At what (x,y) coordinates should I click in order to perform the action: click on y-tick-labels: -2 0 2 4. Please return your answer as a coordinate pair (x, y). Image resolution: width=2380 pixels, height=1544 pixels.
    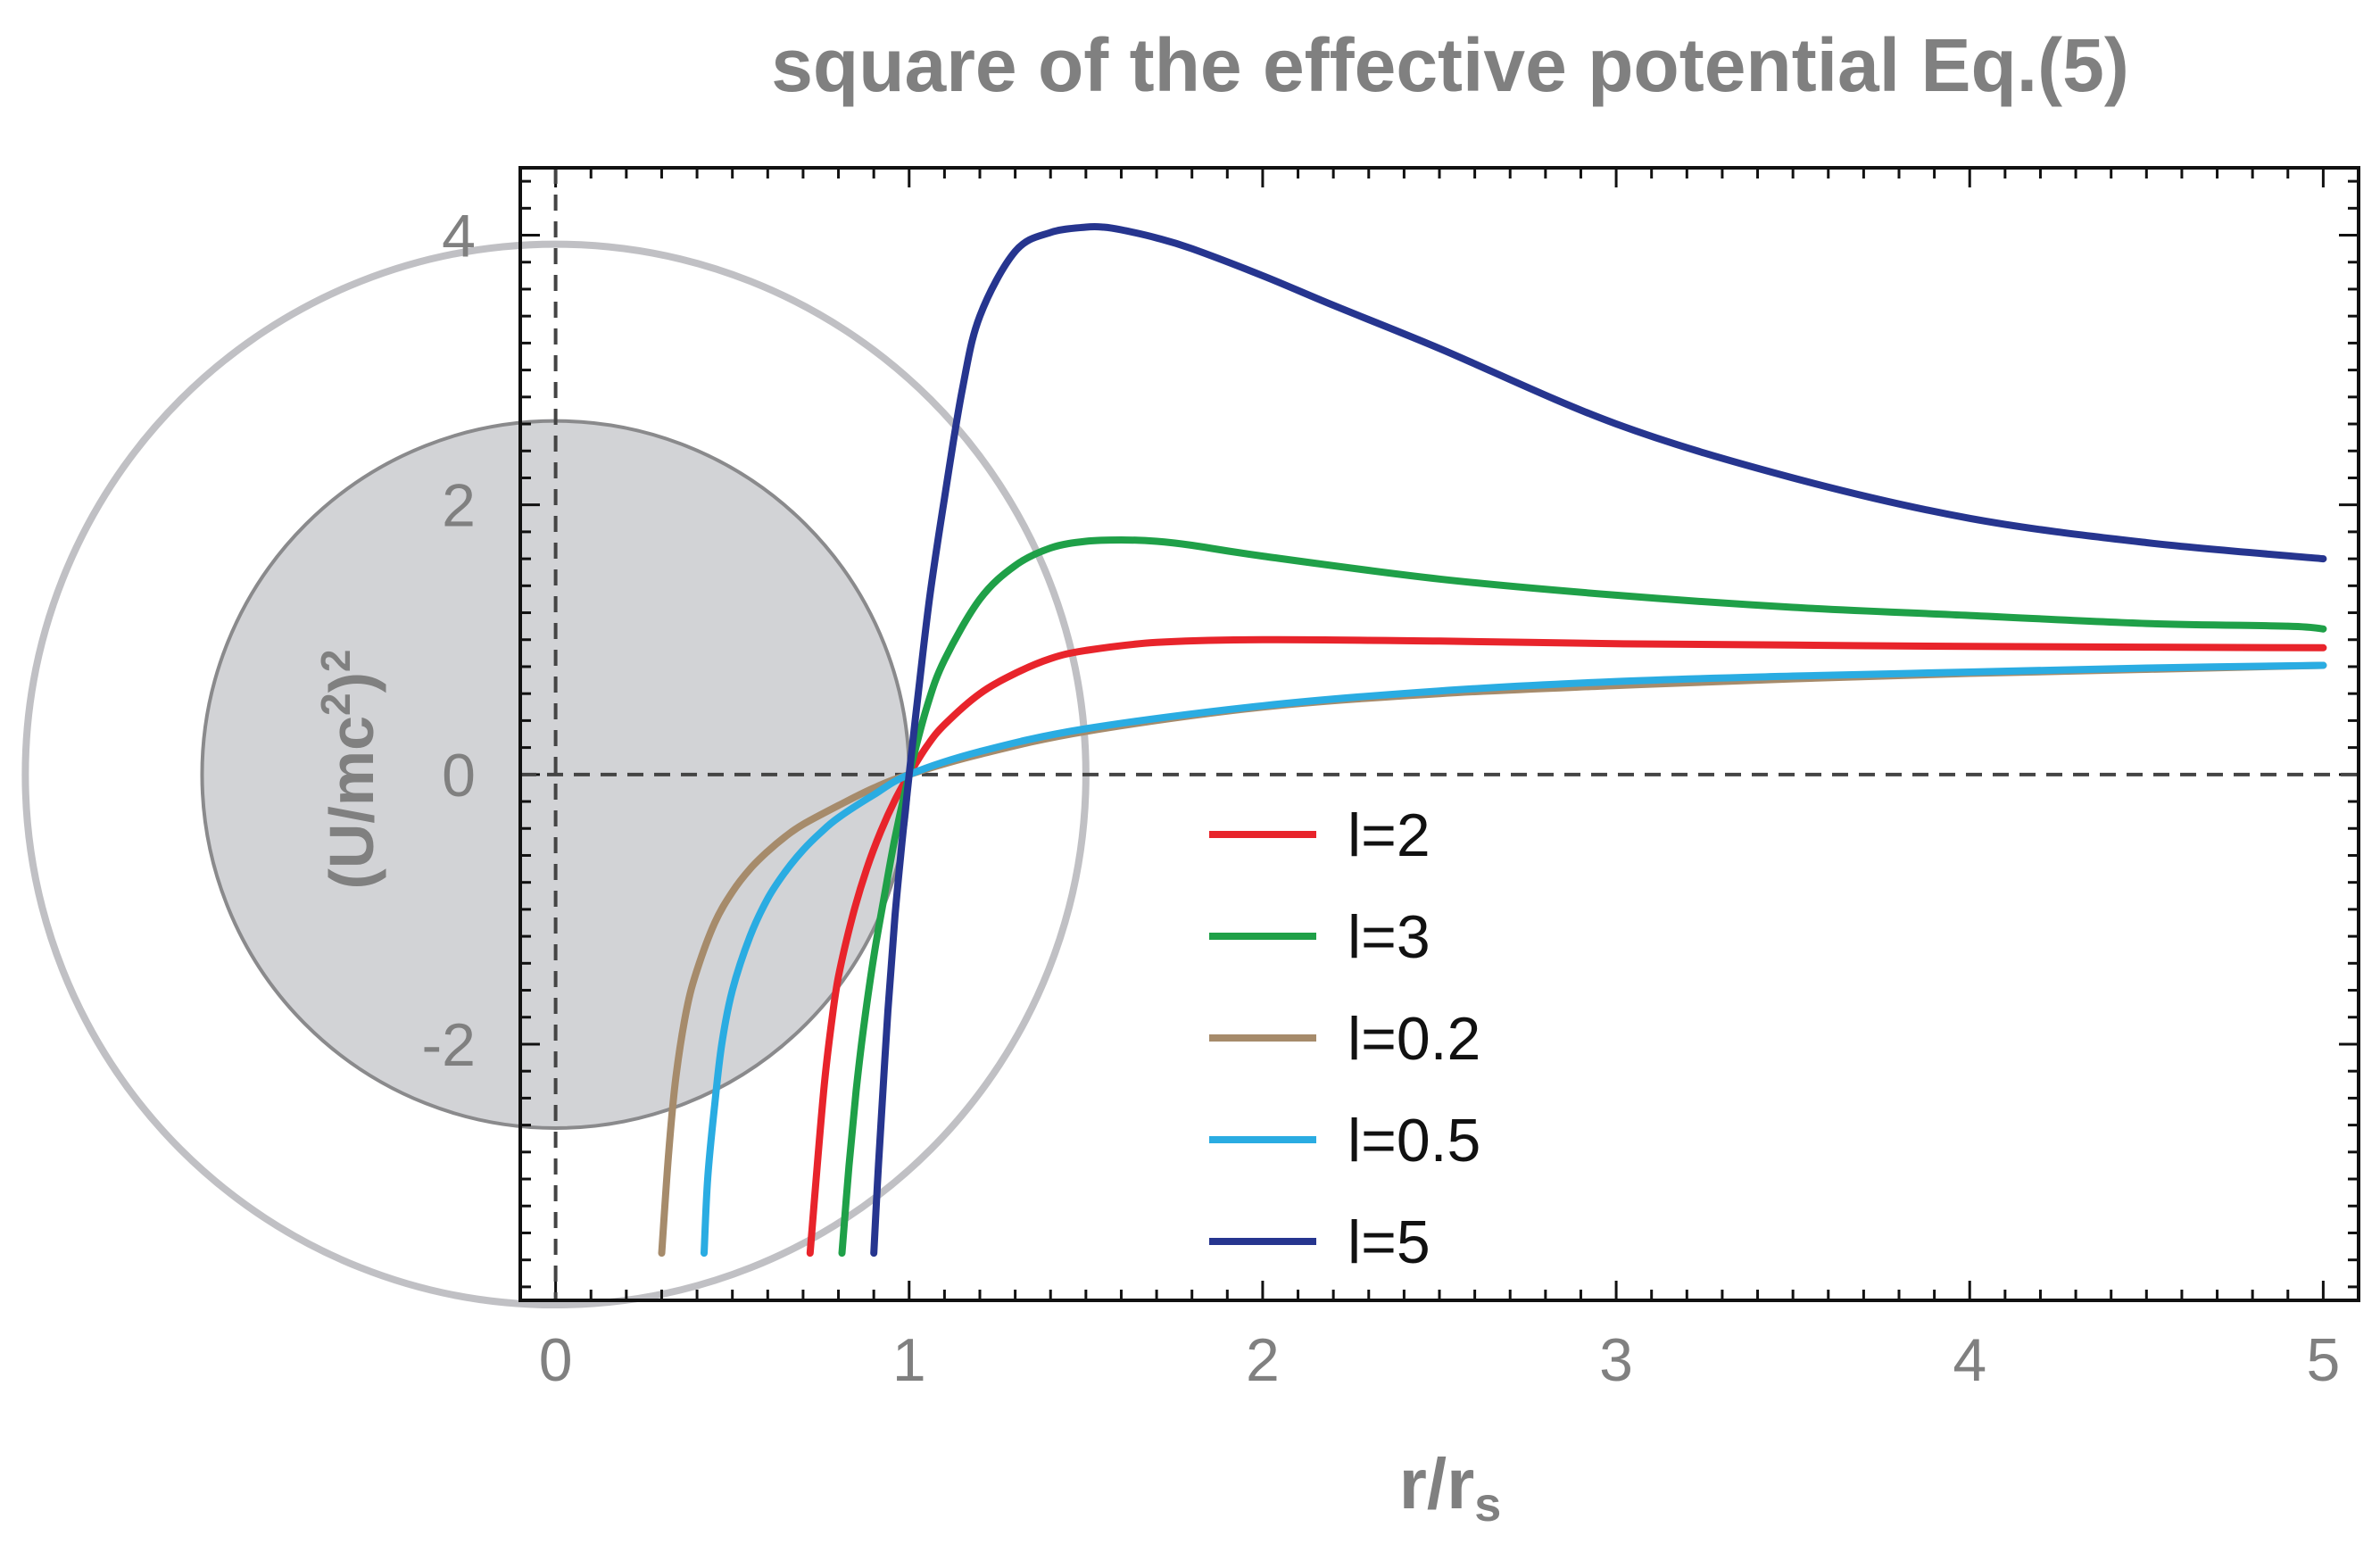
    Looking at the image, I should click on (449, 641).